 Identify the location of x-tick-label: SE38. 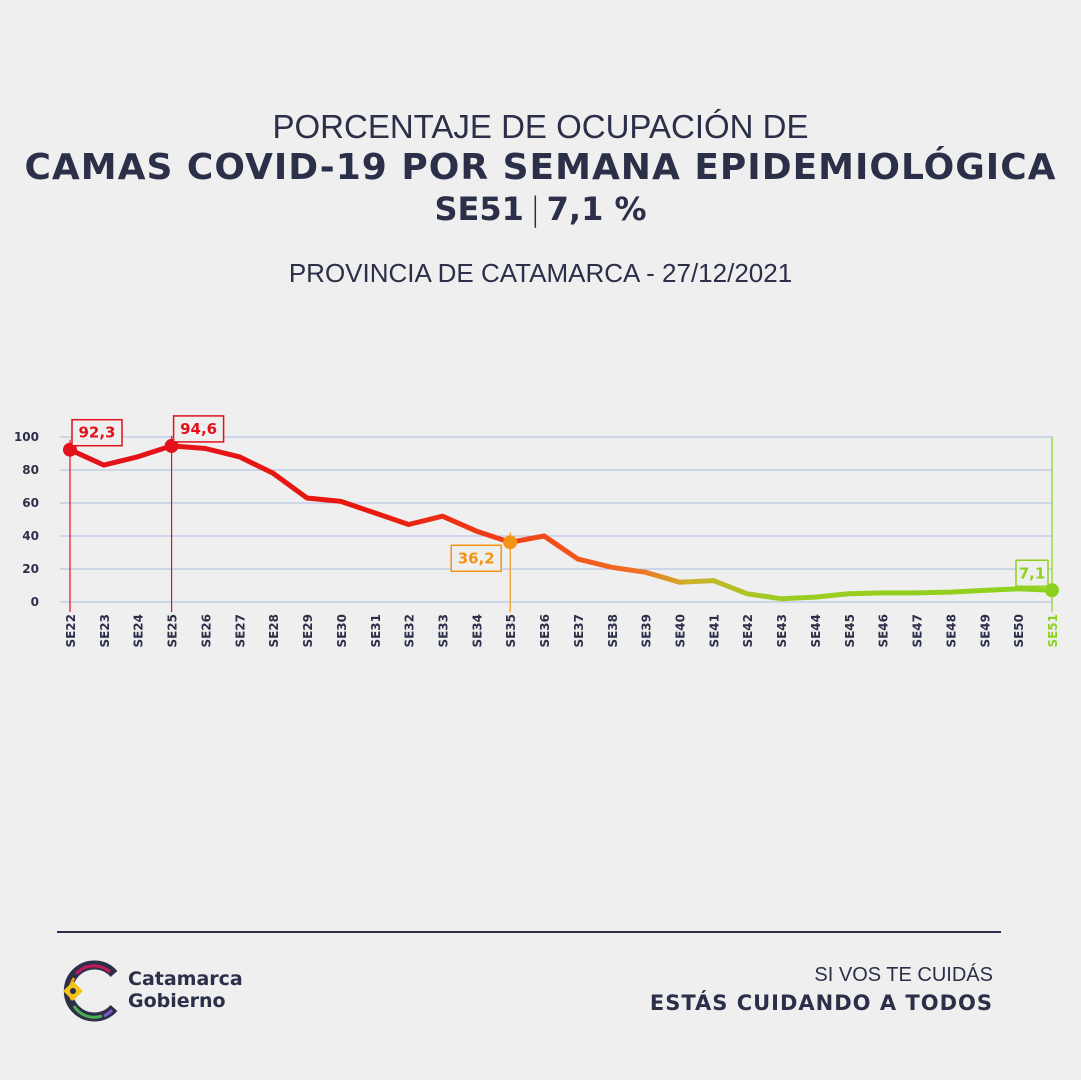
(613, 631).